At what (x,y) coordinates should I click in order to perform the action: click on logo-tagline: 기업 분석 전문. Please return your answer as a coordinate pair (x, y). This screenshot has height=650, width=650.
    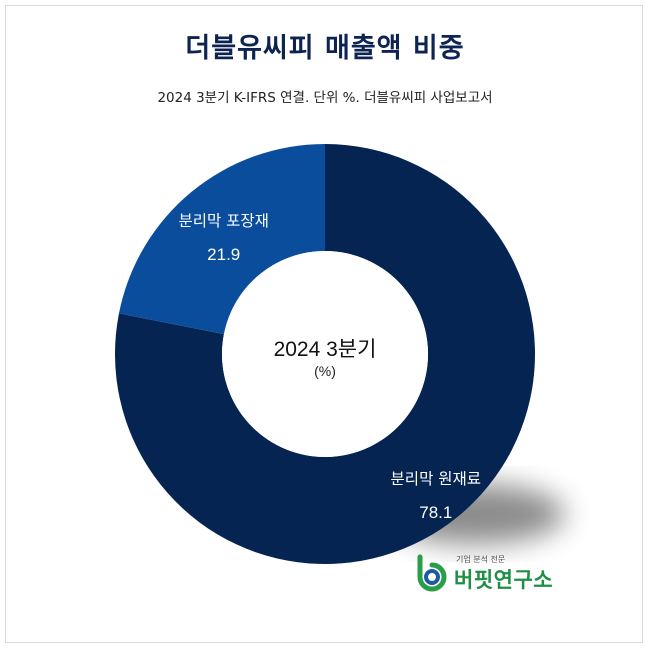
    Looking at the image, I should click on (481, 559).